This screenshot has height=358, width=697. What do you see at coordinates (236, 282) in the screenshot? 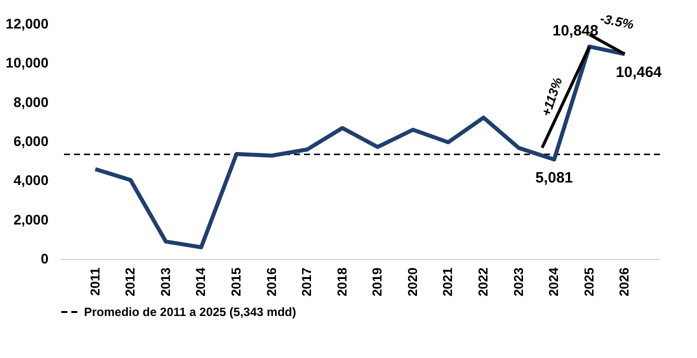
I see `x-tick-label: 2015` at bounding box center [236, 282].